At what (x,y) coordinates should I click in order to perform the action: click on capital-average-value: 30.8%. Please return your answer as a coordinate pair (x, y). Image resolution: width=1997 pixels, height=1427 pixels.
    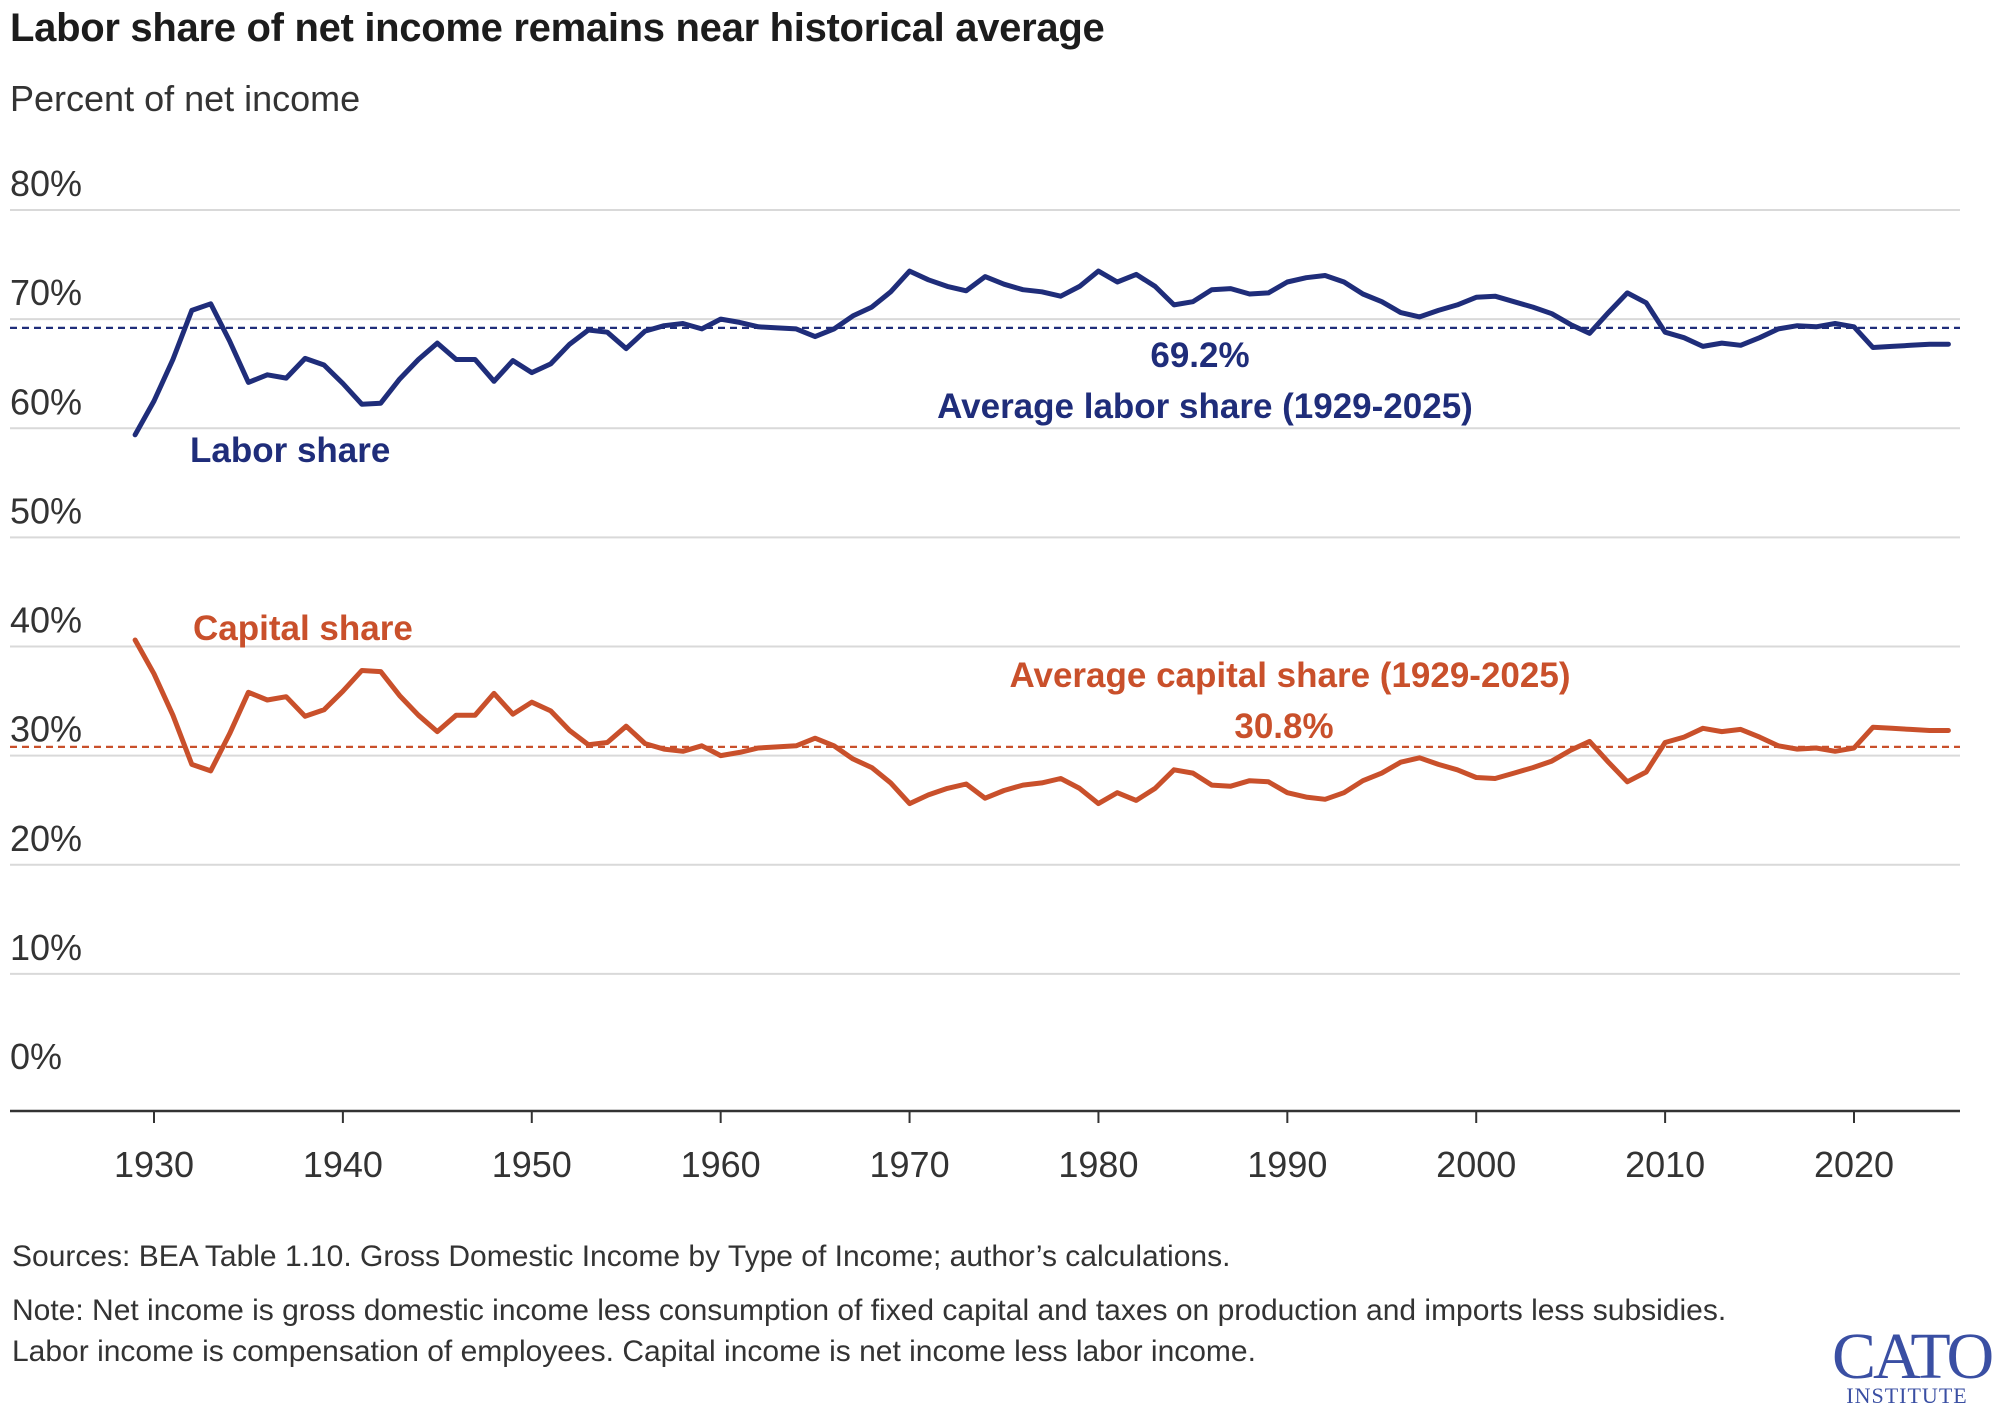
    Looking at the image, I should click on (1283, 726).